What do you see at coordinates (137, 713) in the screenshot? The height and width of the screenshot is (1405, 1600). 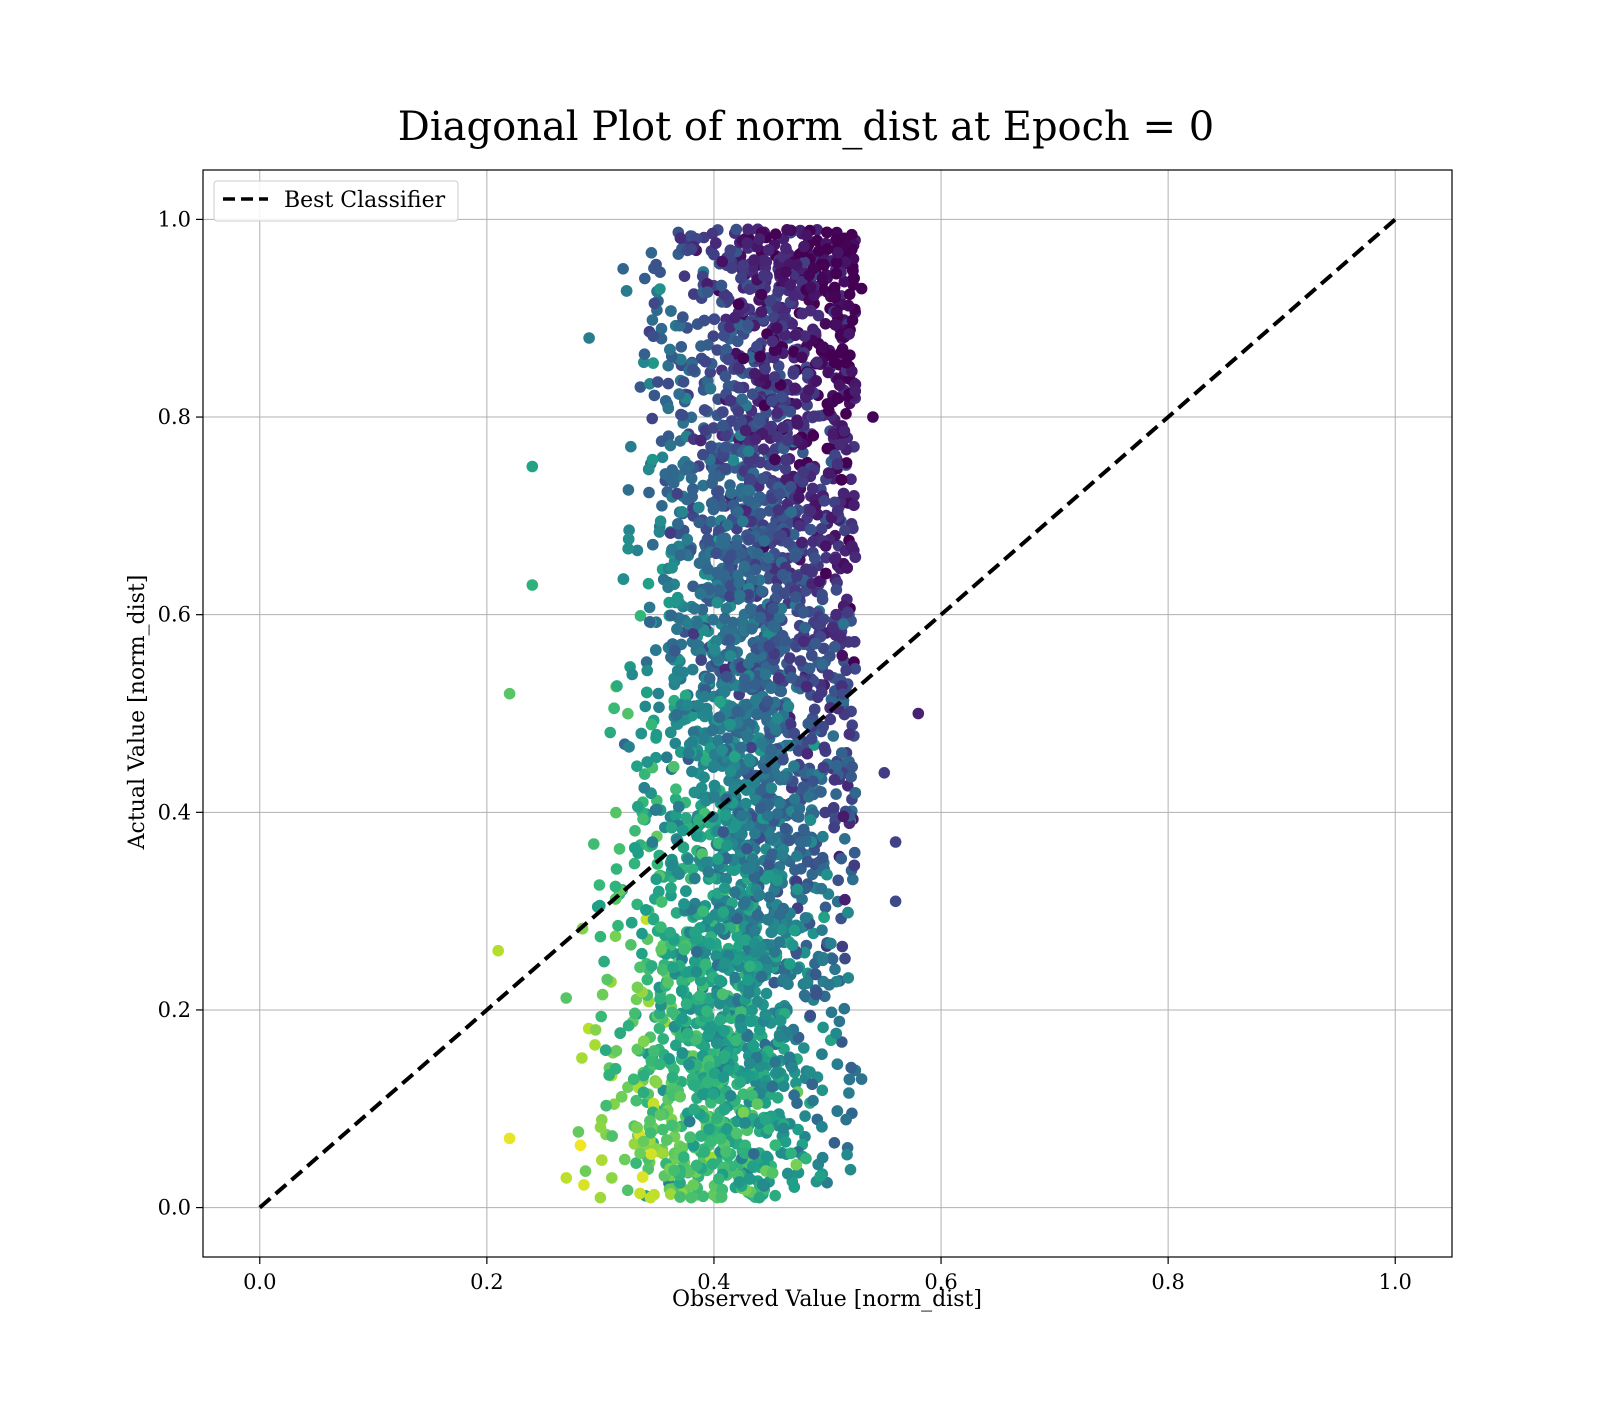 I see `y-axis-label: Actual Value [norm_dist]` at bounding box center [137, 713].